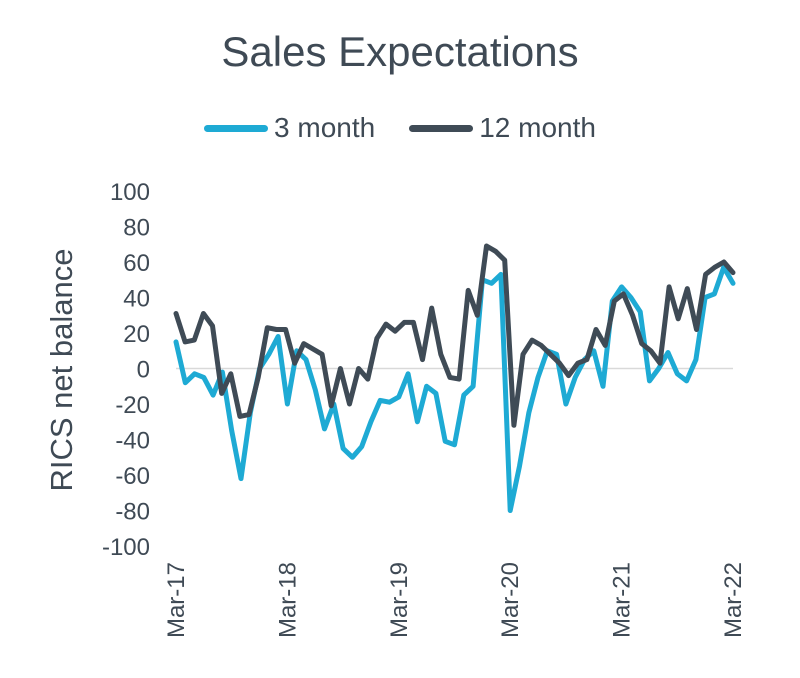  Describe the element at coordinates (455, 600) in the screenshot. I see `x-axis-ticks: Mar-17 Mar-18 Mar-19 Mar-20 Mar-21 Mar-22` at that location.